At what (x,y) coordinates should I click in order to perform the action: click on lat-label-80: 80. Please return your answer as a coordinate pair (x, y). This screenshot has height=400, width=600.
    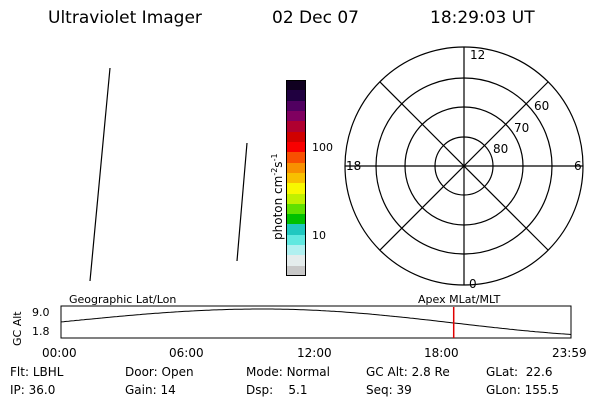
    Looking at the image, I should click on (500, 149).